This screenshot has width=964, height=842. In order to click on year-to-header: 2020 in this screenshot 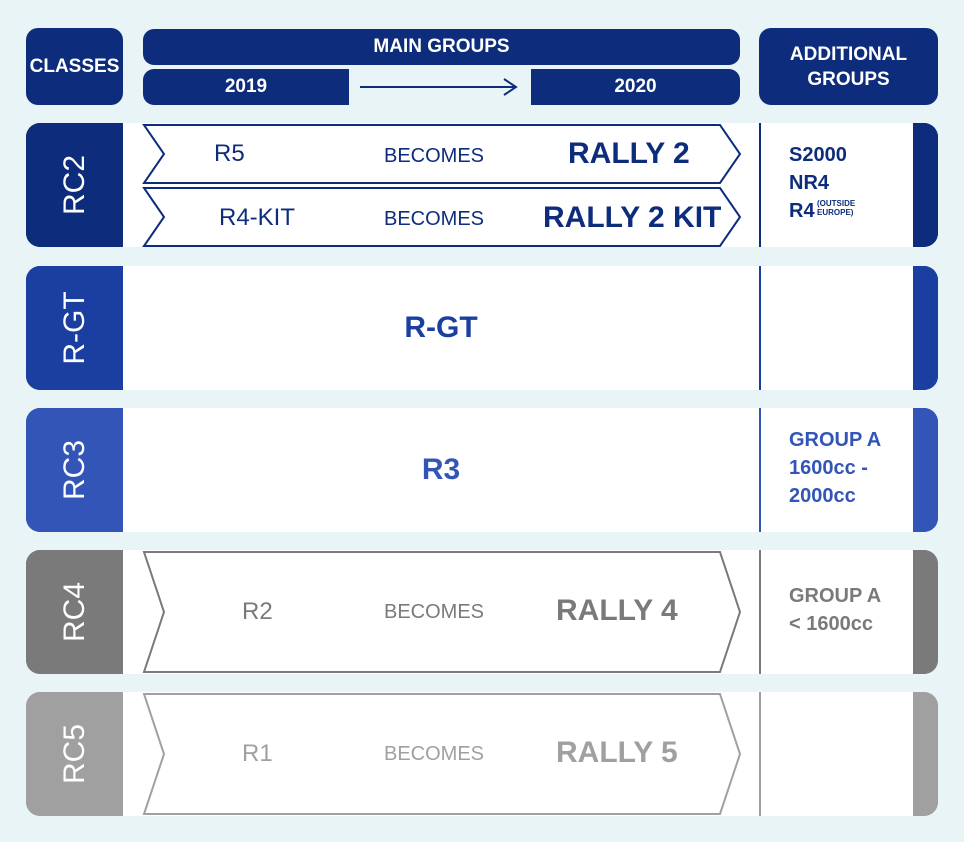, I will do `click(635, 87)`.